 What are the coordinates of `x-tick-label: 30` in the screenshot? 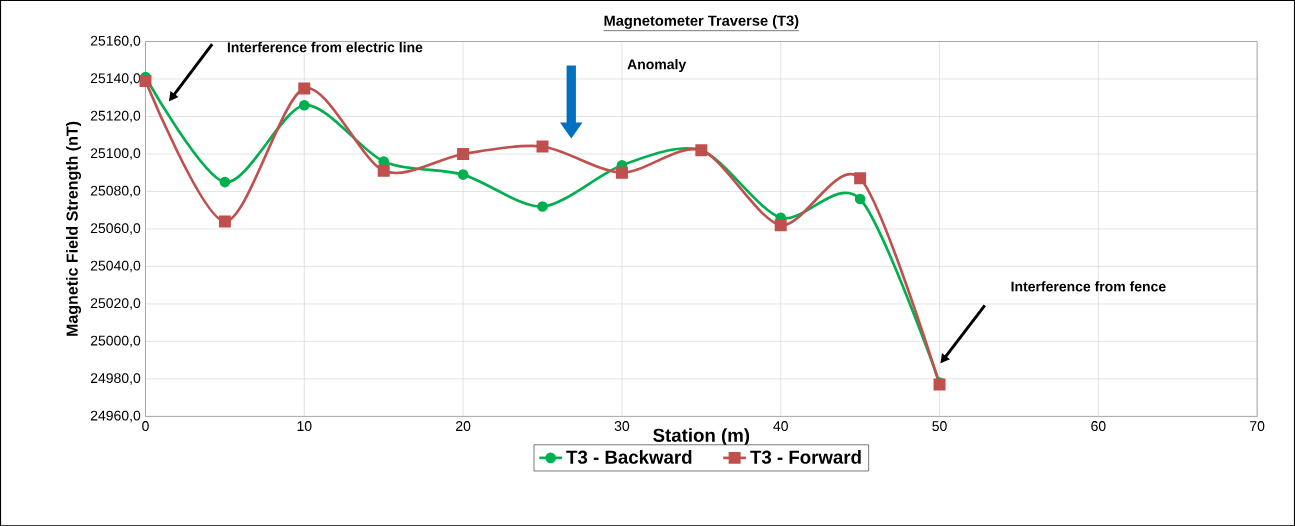 It's located at (622, 426).